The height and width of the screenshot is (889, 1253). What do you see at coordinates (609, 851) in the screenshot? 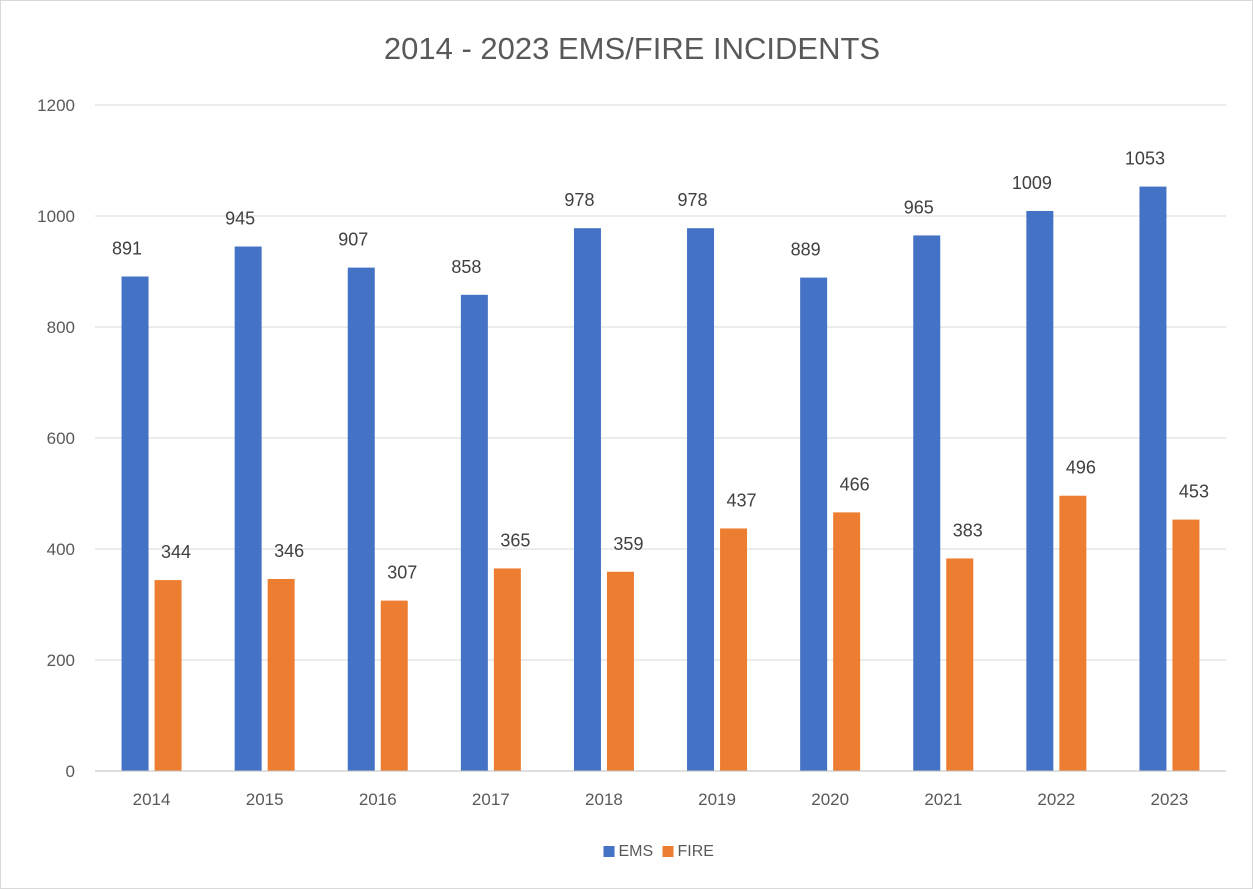
I see `legend-swatch-ems` at bounding box center [609, 851].